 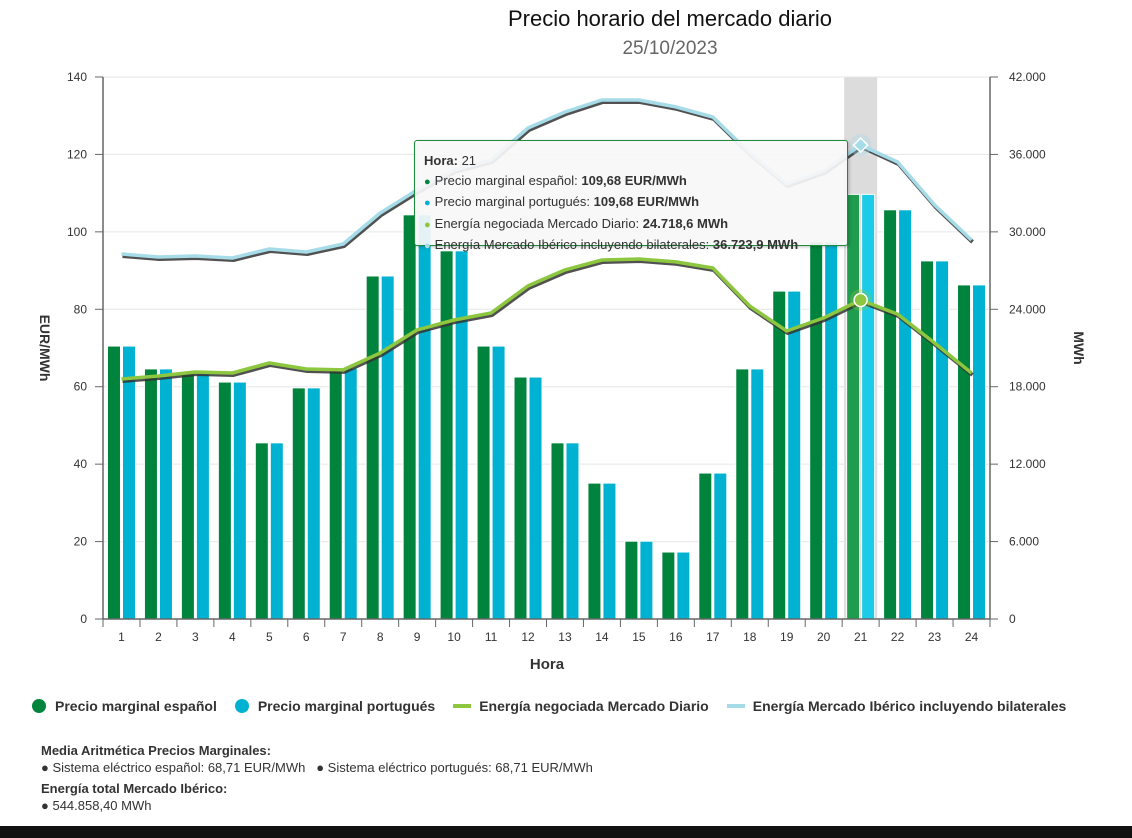 What do you see at coordinates (639, 637) in the screenshot?
I see `x-tick-label: 15` at bounding box center [639, 637].